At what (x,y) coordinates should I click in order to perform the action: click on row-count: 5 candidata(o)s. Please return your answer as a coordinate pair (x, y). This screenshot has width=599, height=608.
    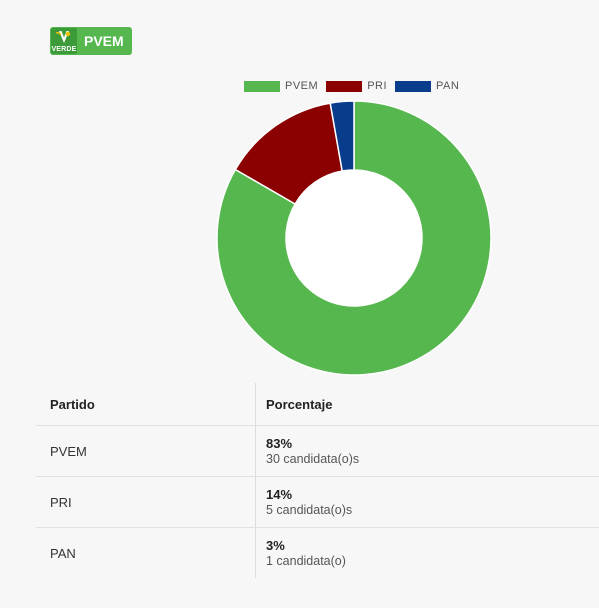
    Looking at the image, I should click on (309, 510).